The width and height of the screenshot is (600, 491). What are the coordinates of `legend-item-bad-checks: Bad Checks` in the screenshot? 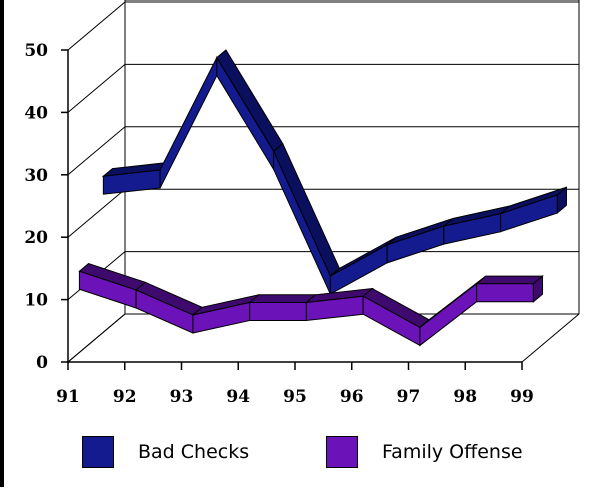 It's located at (165, 452).